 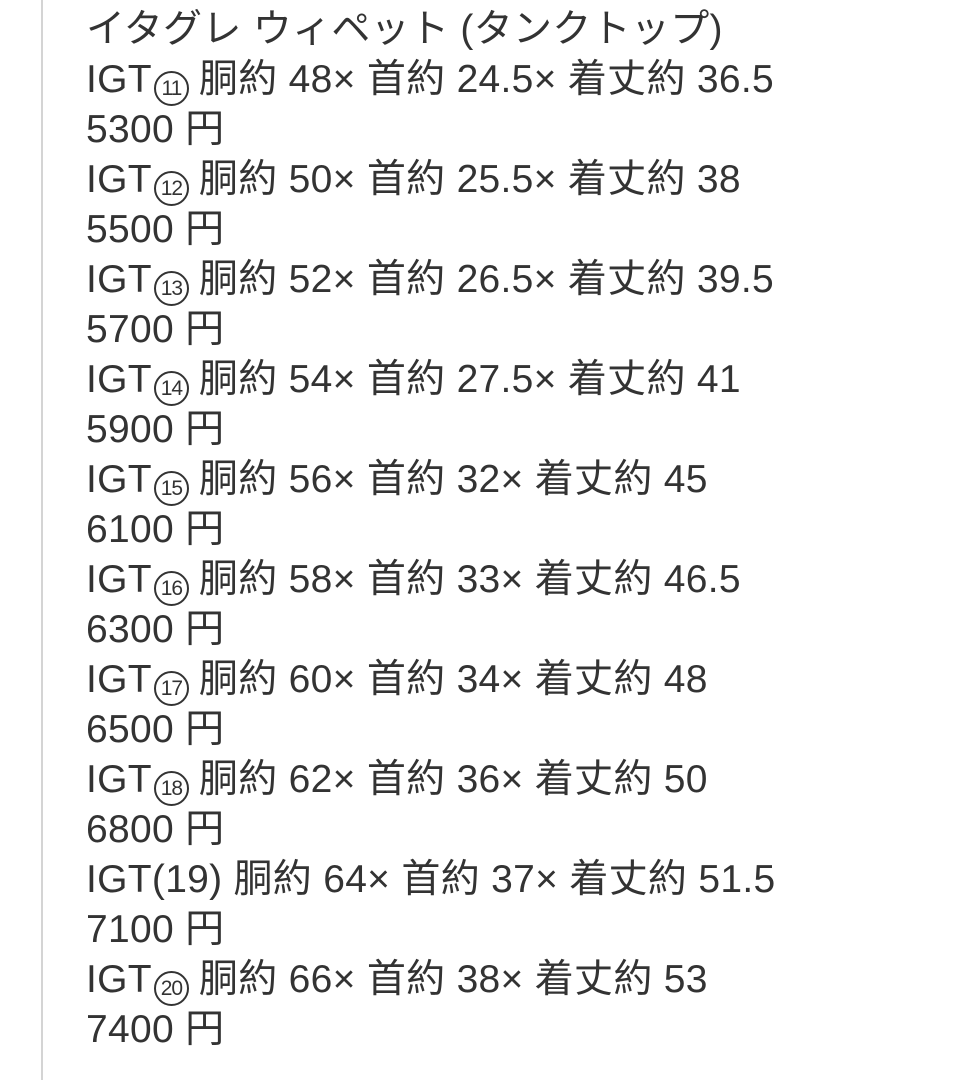 I want to click on size-row-spec: IGT 20 胴約 66× 首約 38× 着丈約 53, so click(x=533, y=980).